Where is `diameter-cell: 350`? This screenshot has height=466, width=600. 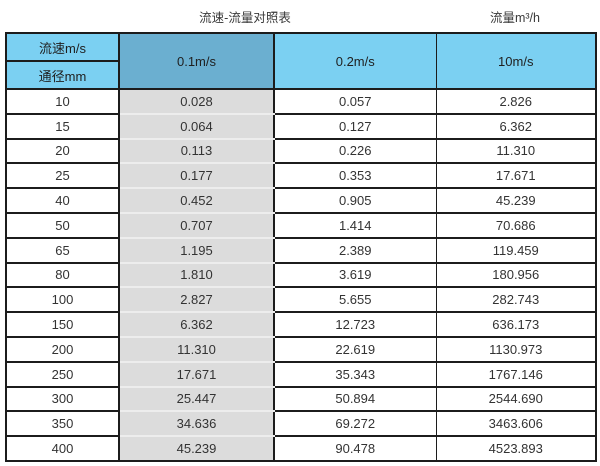
diameter-cell: 350 is located at coordinates (62, 424).